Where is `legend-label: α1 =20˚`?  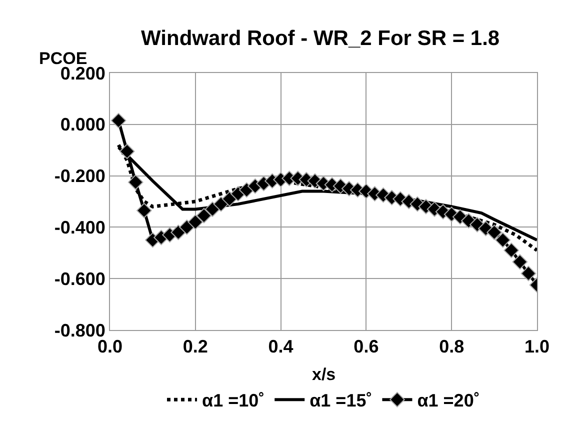
legend-label: α1 =20˚ is located at coordinates (448, 400).